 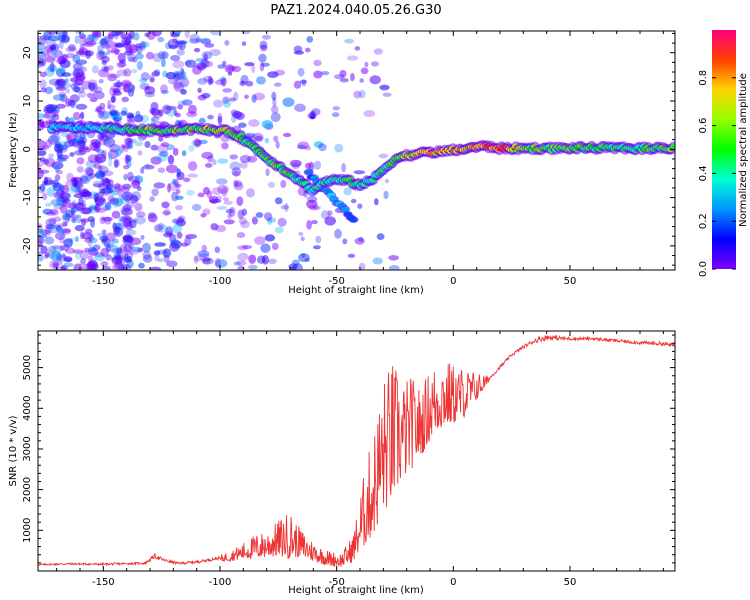 What do you see at coordinates (703, 78) in the screenshot?
I see `colorbar-tick-label: 0.8` at bounding box center [703, 78].